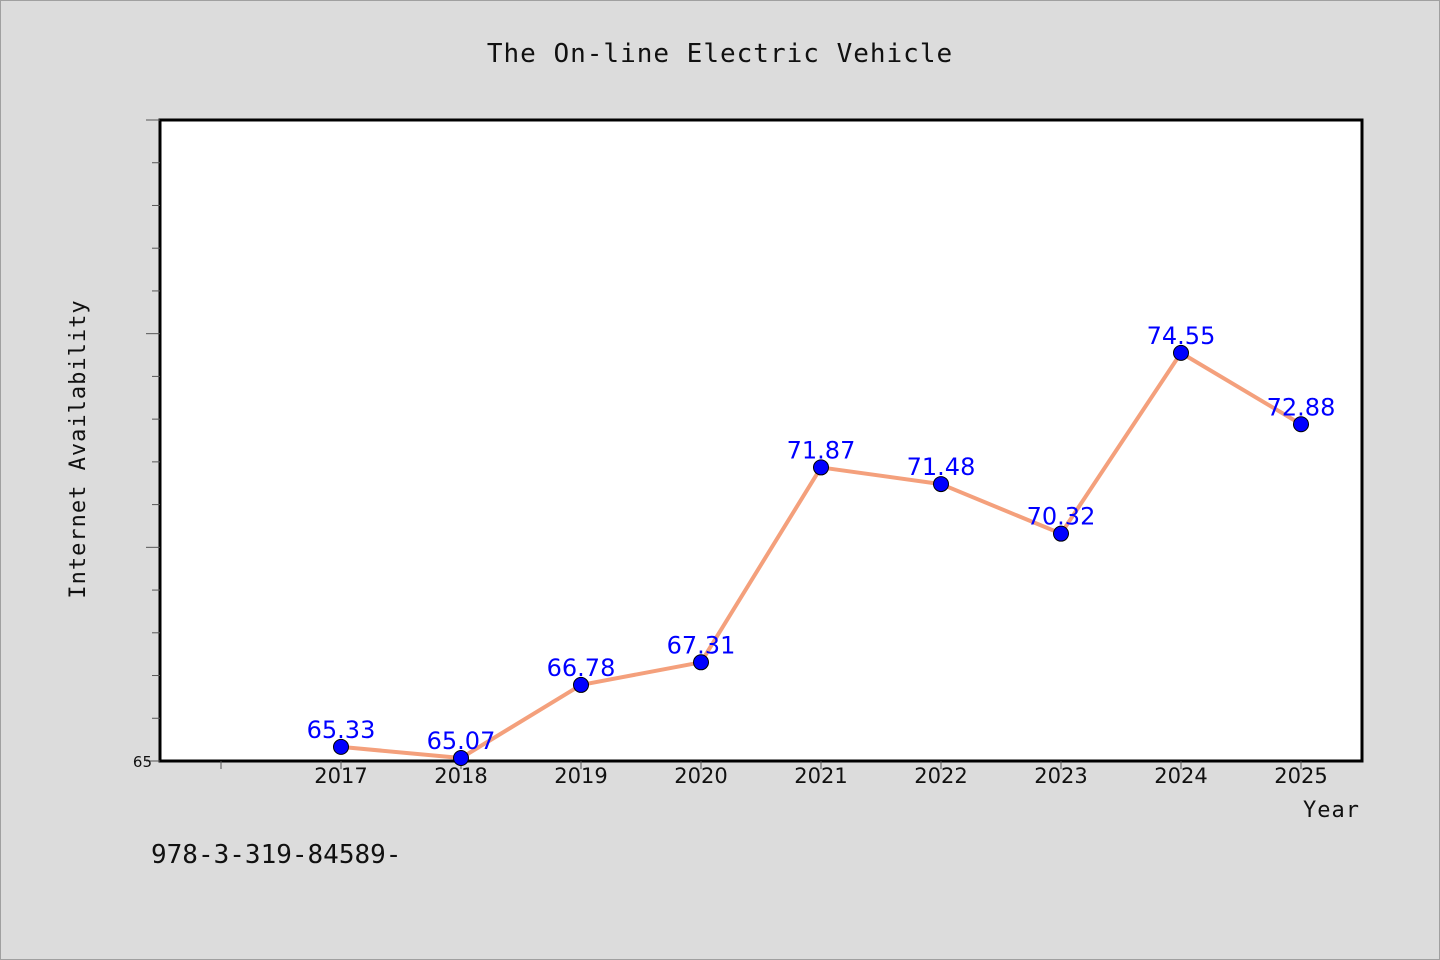 The height and width of the screenshot is (960, 1440). What do you see at coordinates (700, 776) in the screenshot?
I see `x-tick-label: 2020` at bounding box center [700, 776].